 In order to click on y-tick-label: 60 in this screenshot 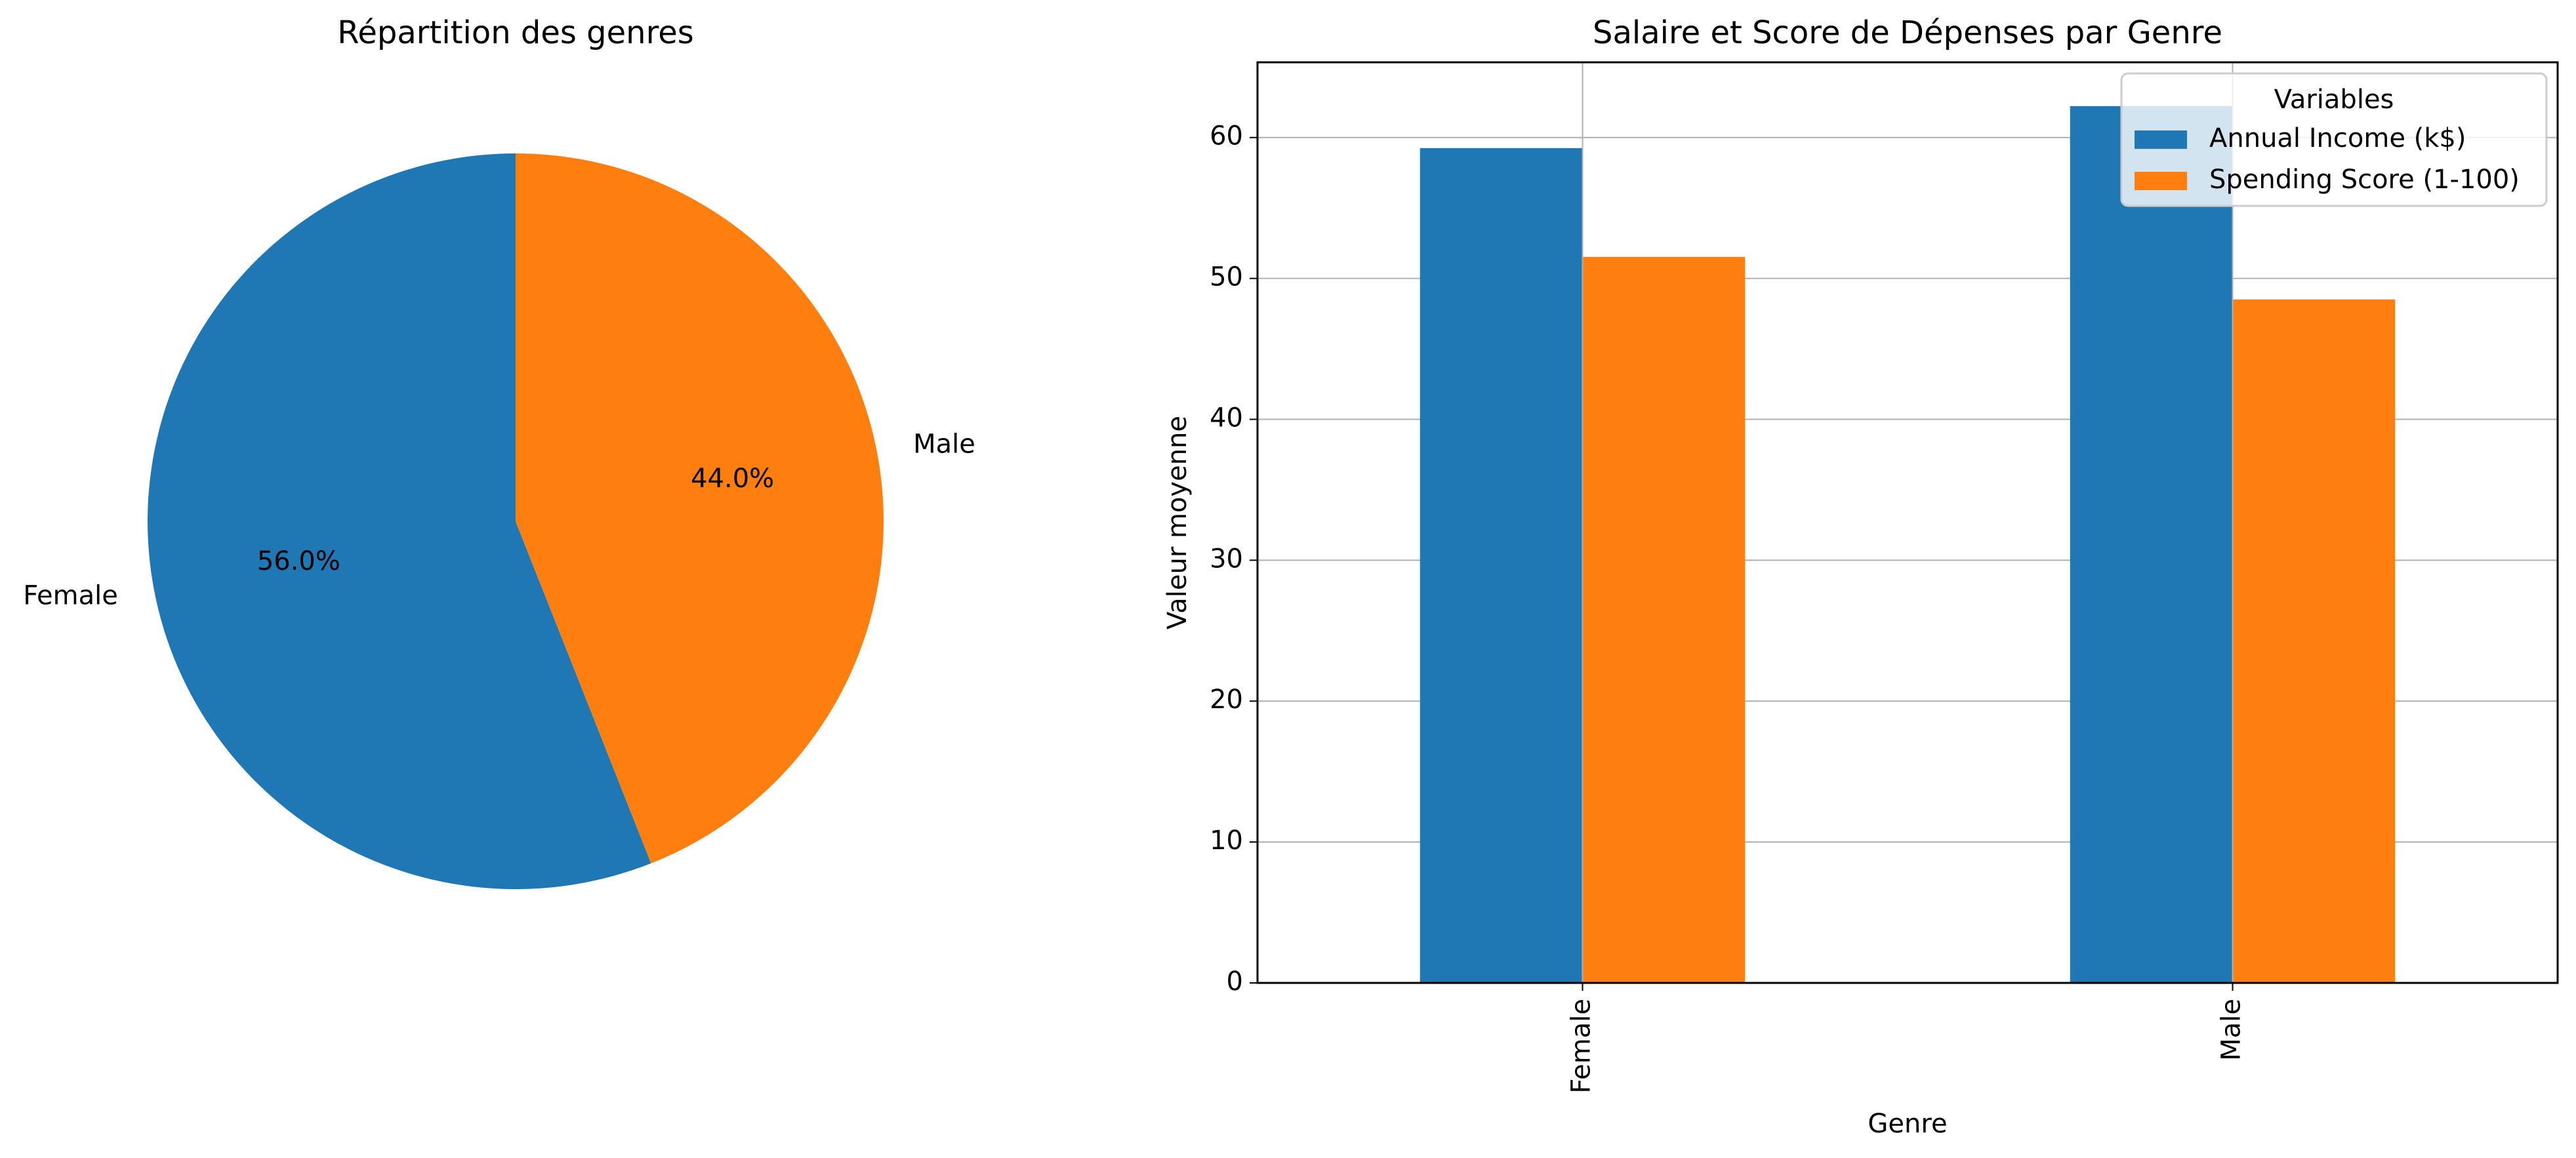, I will do `click(1226, 136)`.